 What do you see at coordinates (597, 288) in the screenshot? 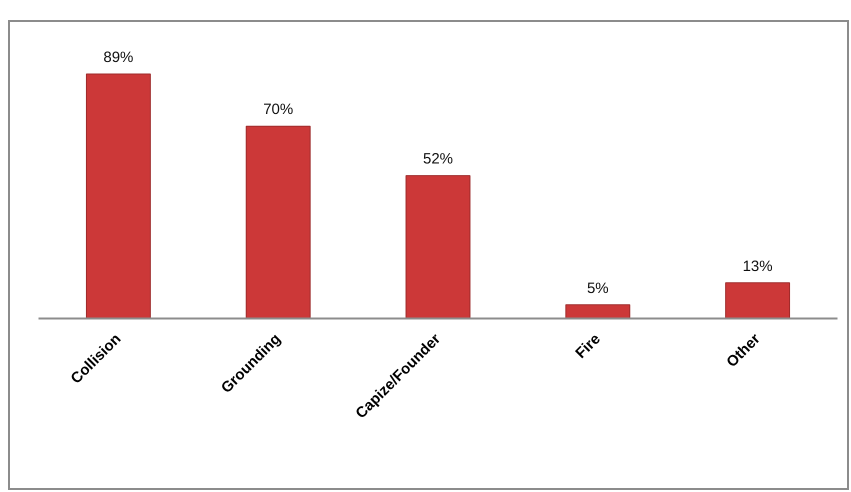
I see `data-label: 5%` at bounding box center [597, 288].